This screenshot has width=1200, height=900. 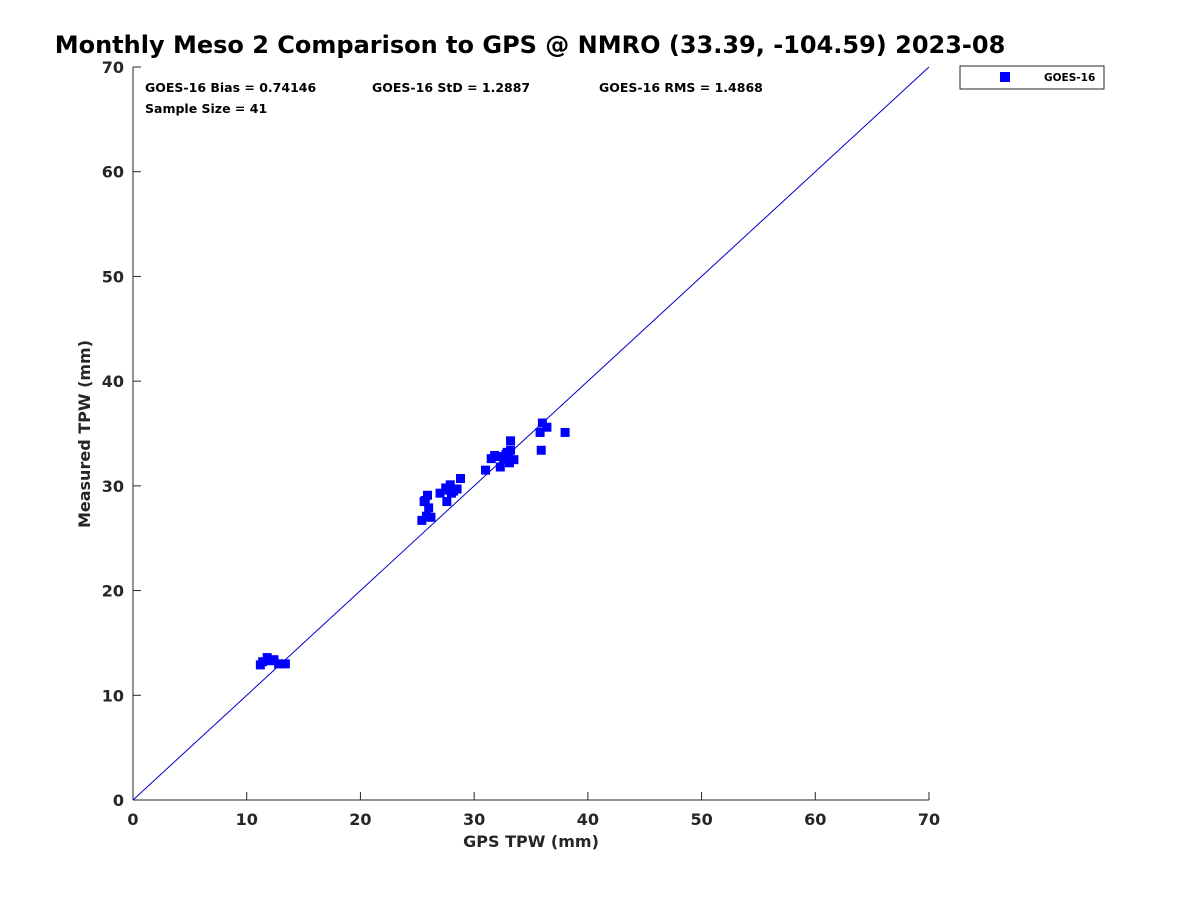 I want to click on x-tick-label: 20, so click(x=360, y=819).